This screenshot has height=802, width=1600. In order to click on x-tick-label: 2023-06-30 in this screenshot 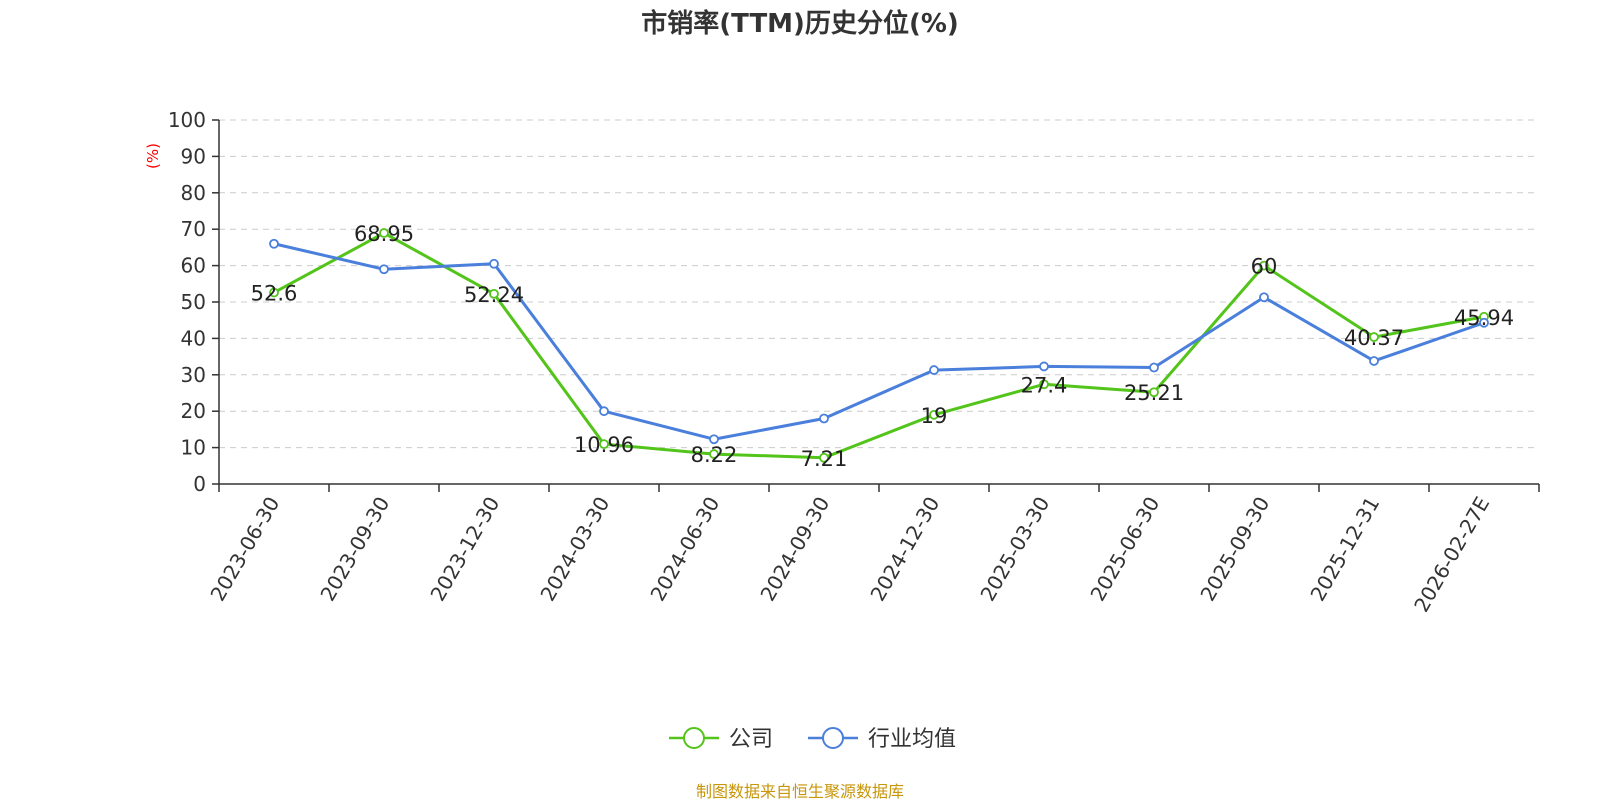, I will do `click(244, 549)`.